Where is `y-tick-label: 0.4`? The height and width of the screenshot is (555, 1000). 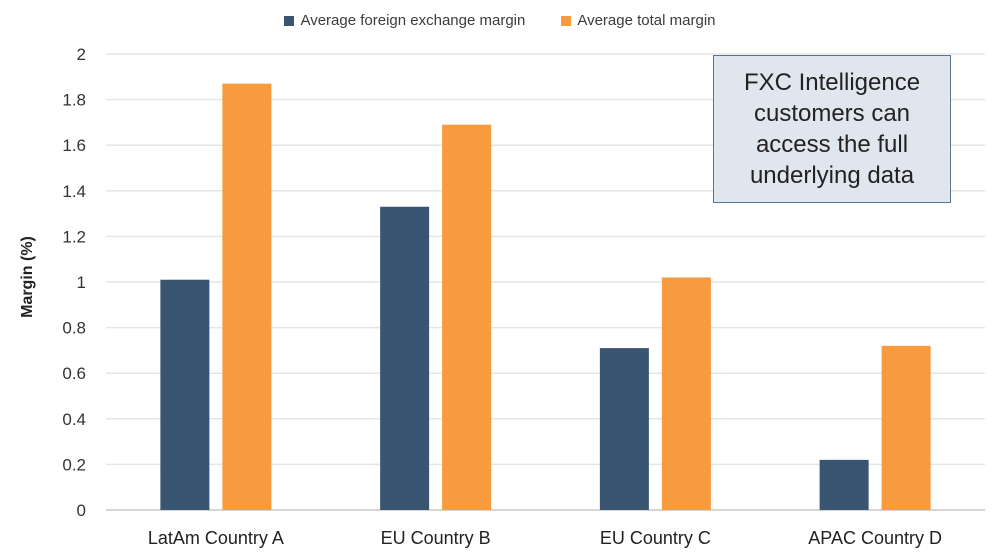
y-tick-label: 0.4 is located at coordinates (74, 419).